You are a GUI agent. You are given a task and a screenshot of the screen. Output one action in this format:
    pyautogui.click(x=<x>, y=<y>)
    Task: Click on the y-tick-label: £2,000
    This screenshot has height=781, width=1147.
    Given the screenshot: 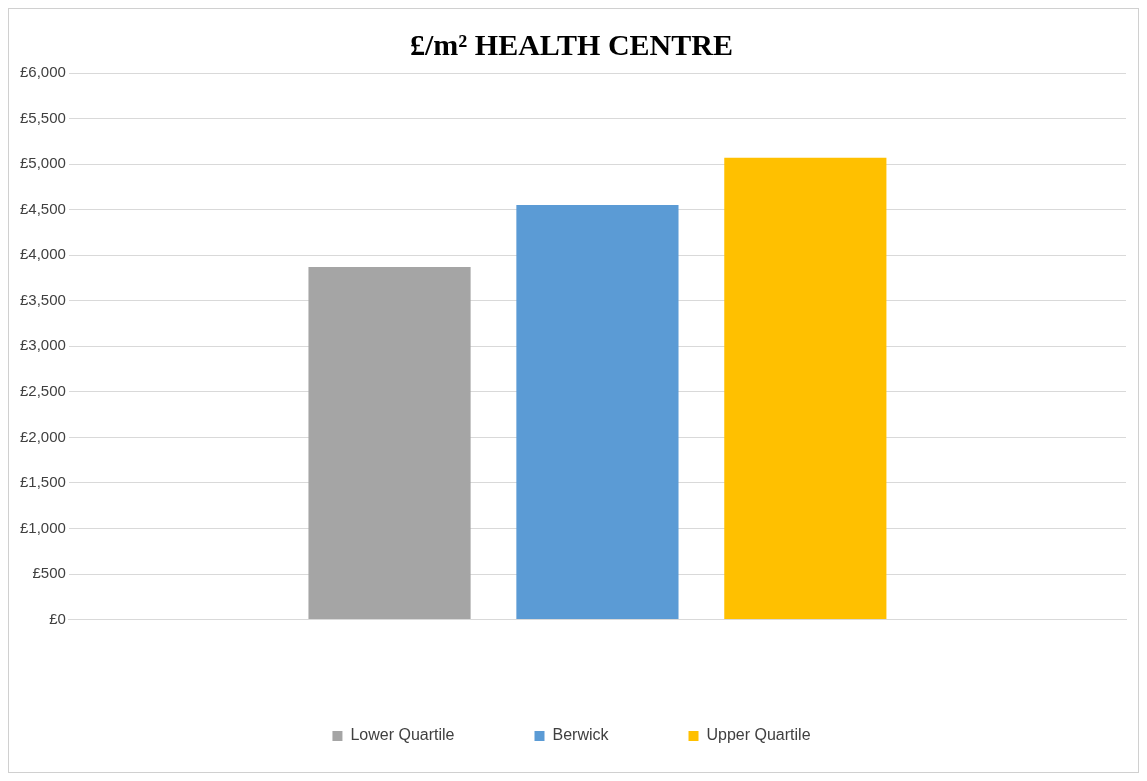 What is the action you would take?
    pyautogui.click(x=42, y=436)
    